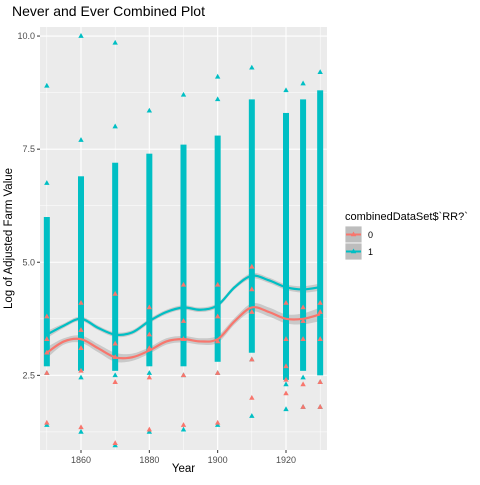  I want to click on legend-title: combinedDataSet$`RR?`, so click(406, 217).